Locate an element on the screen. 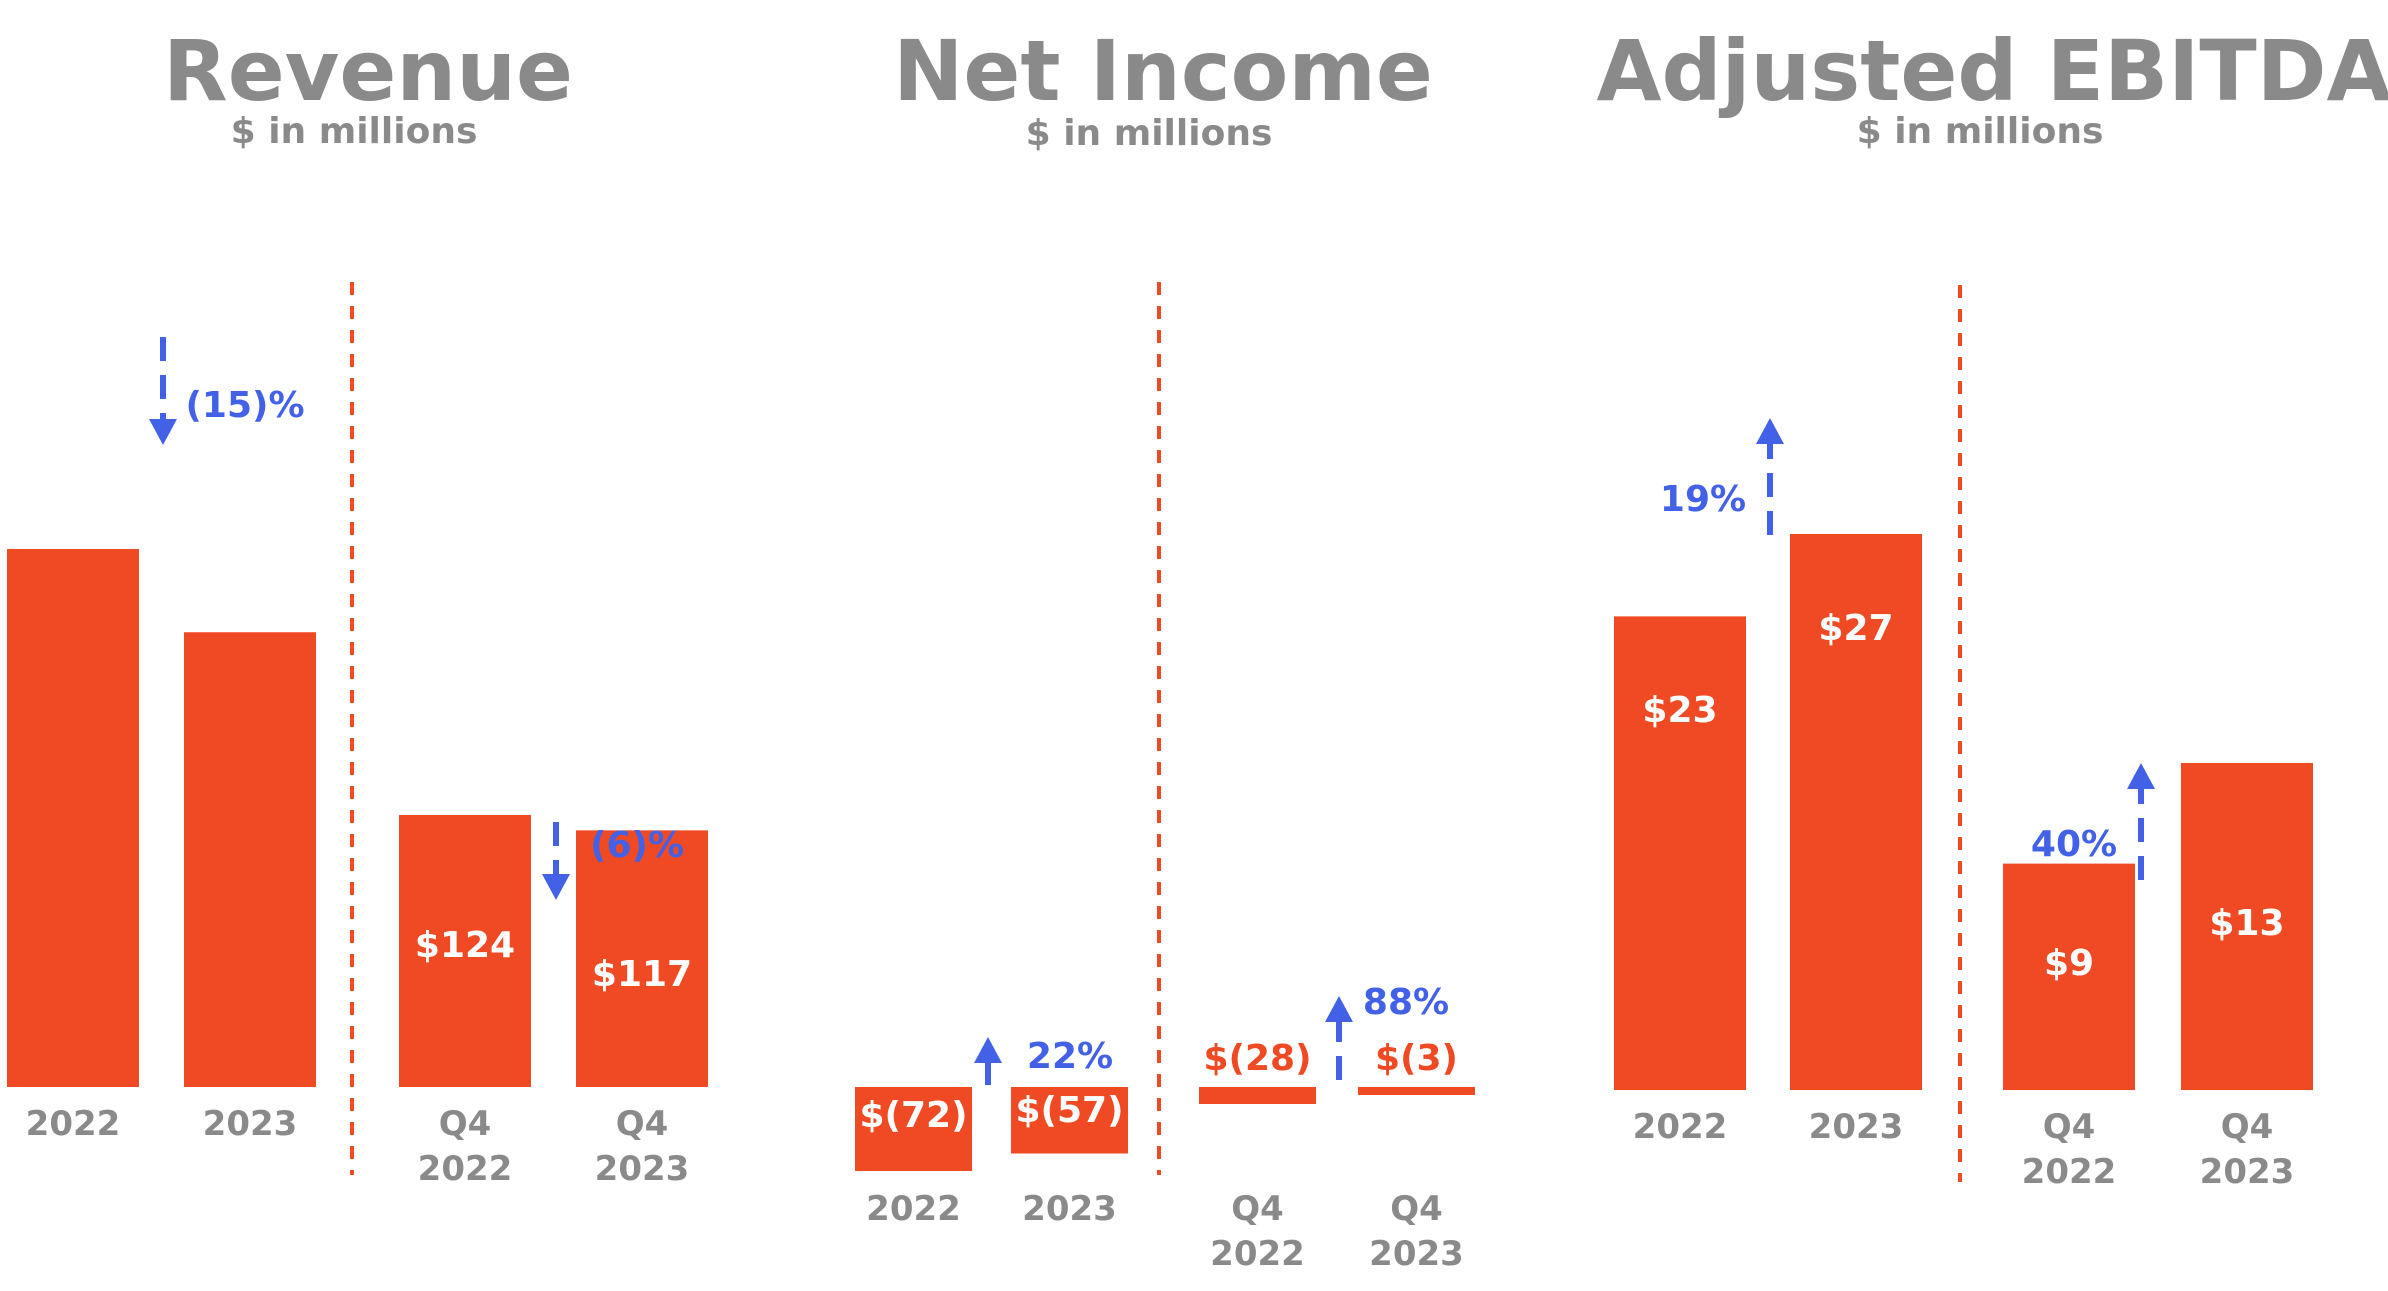 Image resolution: width=2388 pixels, height=1291 pixels. data-label: $(3) is located at coordinates (1416, 1058).